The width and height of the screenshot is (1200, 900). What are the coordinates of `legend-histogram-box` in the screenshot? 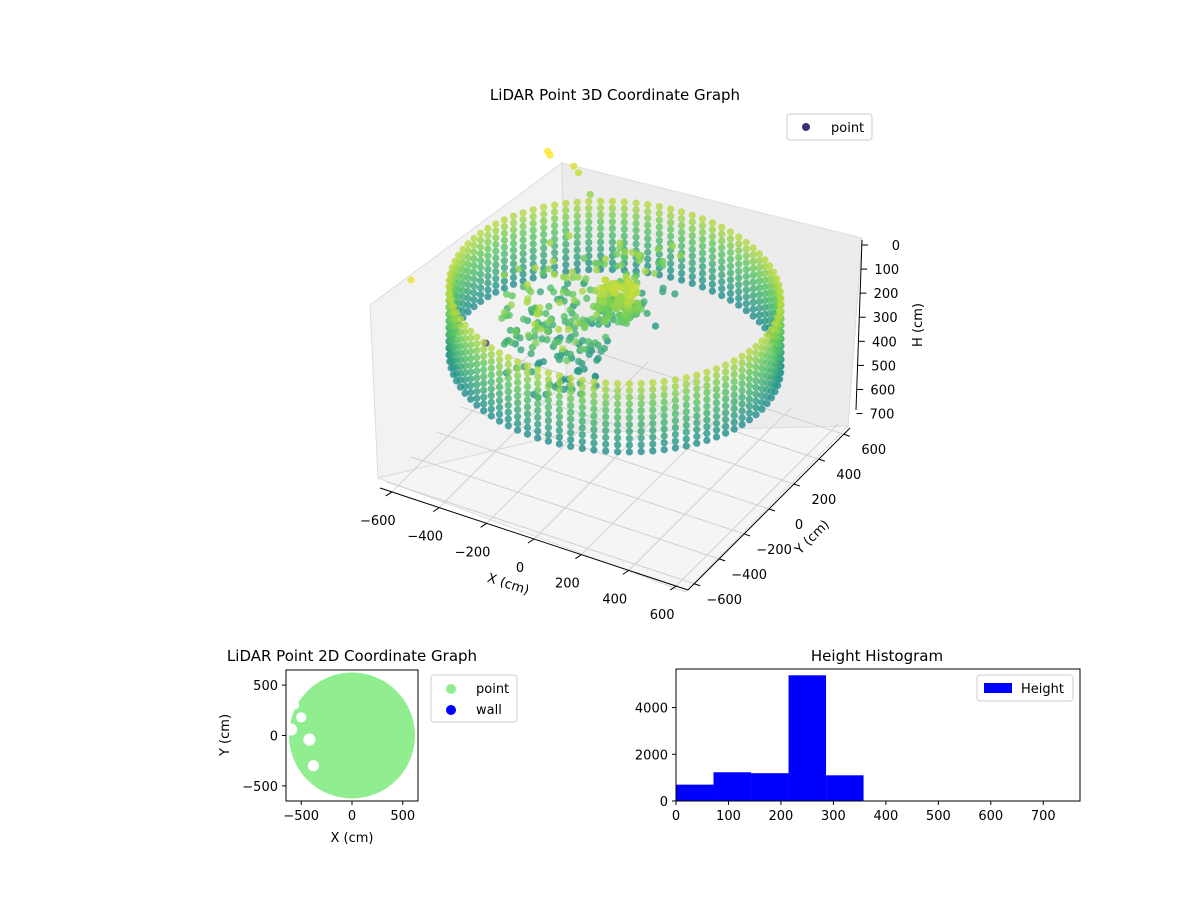 It's located at (1025, 688).